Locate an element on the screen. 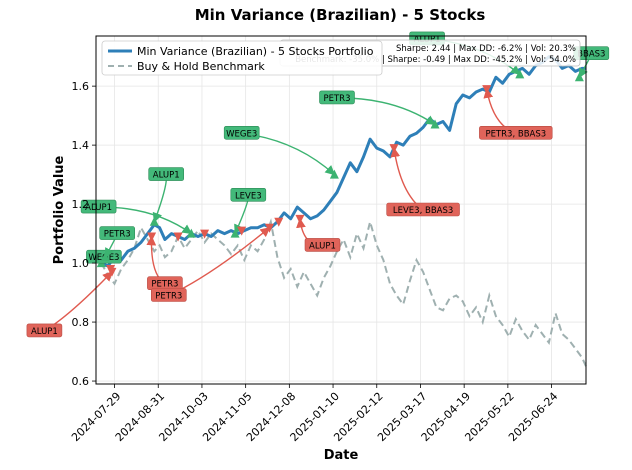 This screenshot has height=470, width=632. y-tick-label: 1.2 is located at coordinates (81, 204).